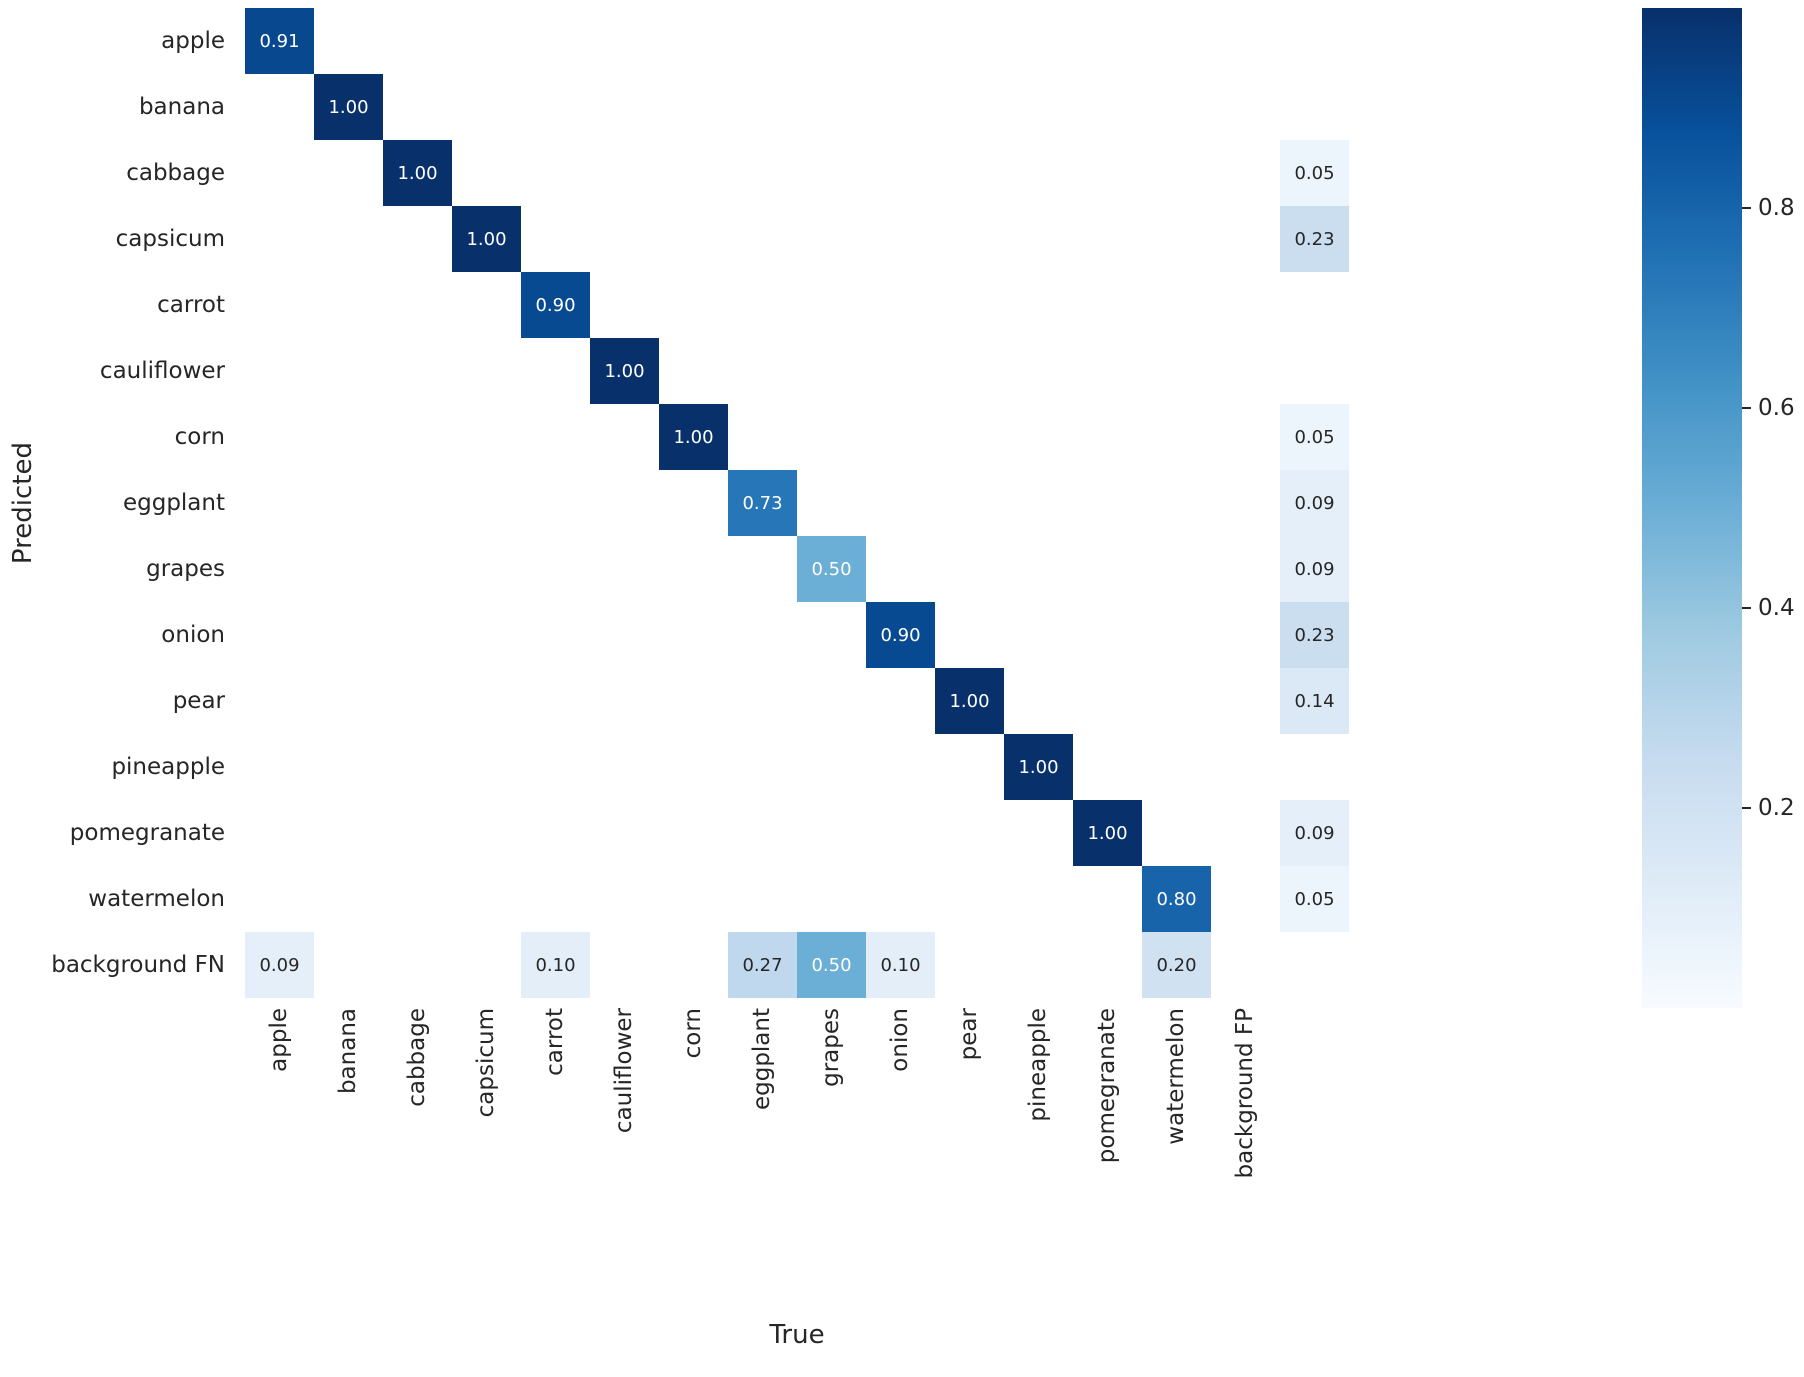  I want to click on x-tick-label: carrot, so click(555, 1128).